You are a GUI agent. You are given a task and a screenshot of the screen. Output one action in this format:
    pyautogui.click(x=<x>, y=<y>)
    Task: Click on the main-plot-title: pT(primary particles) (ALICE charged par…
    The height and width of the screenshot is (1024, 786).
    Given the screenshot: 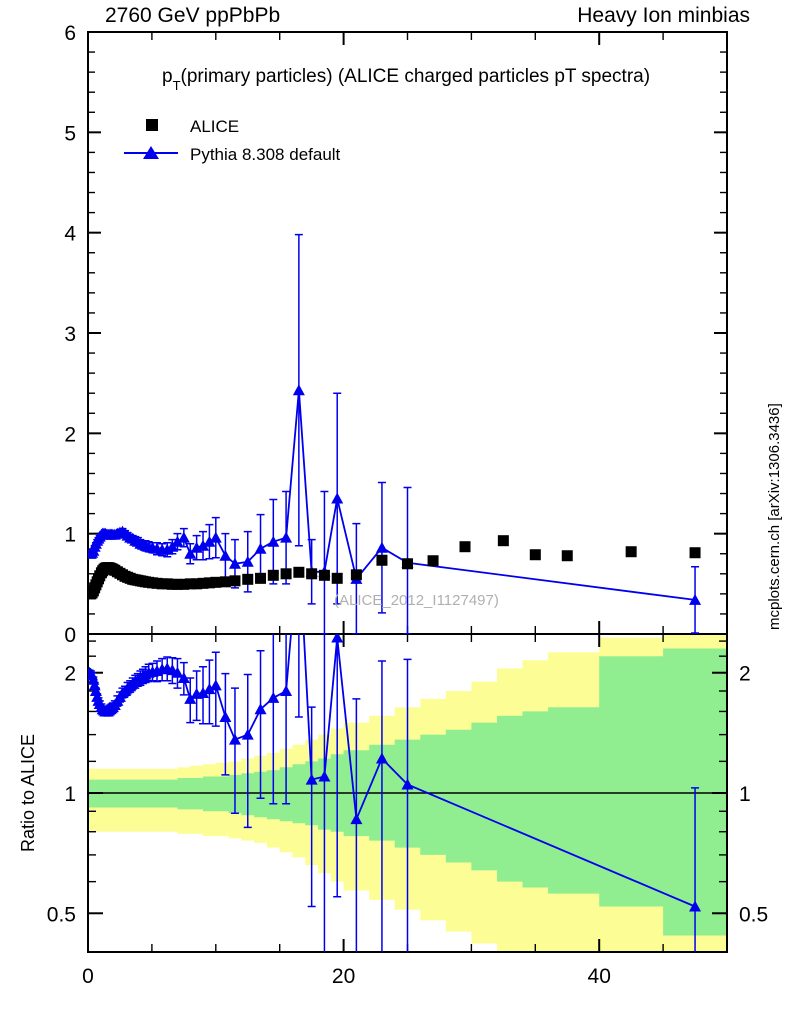 What is the action you would take?
    pyautogui.click(x=406, y=79)
    